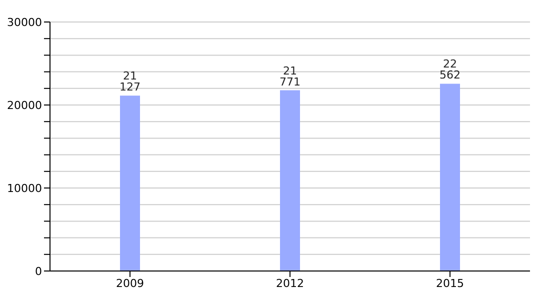 This screenshot has width=550, height=300. What do you see at coordinates (38, 271) in the screenshot?
I see `y-tick-label: 0` at bounding box center [38, 271].